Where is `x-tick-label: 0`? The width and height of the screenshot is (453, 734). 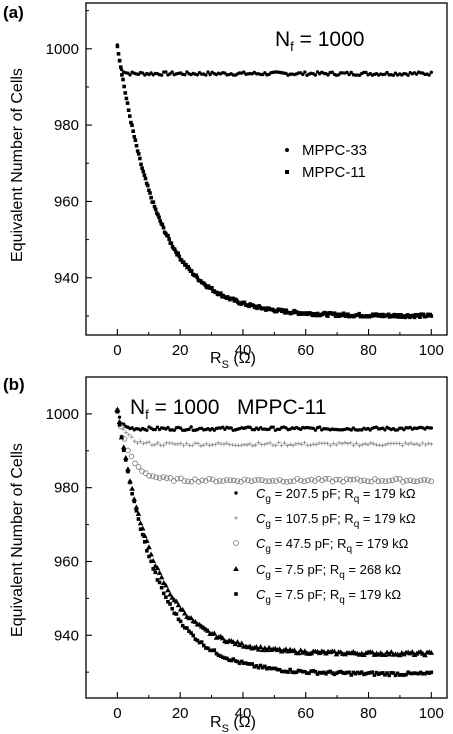
x-tick-label: 0 is located at coordinates (117, 713).